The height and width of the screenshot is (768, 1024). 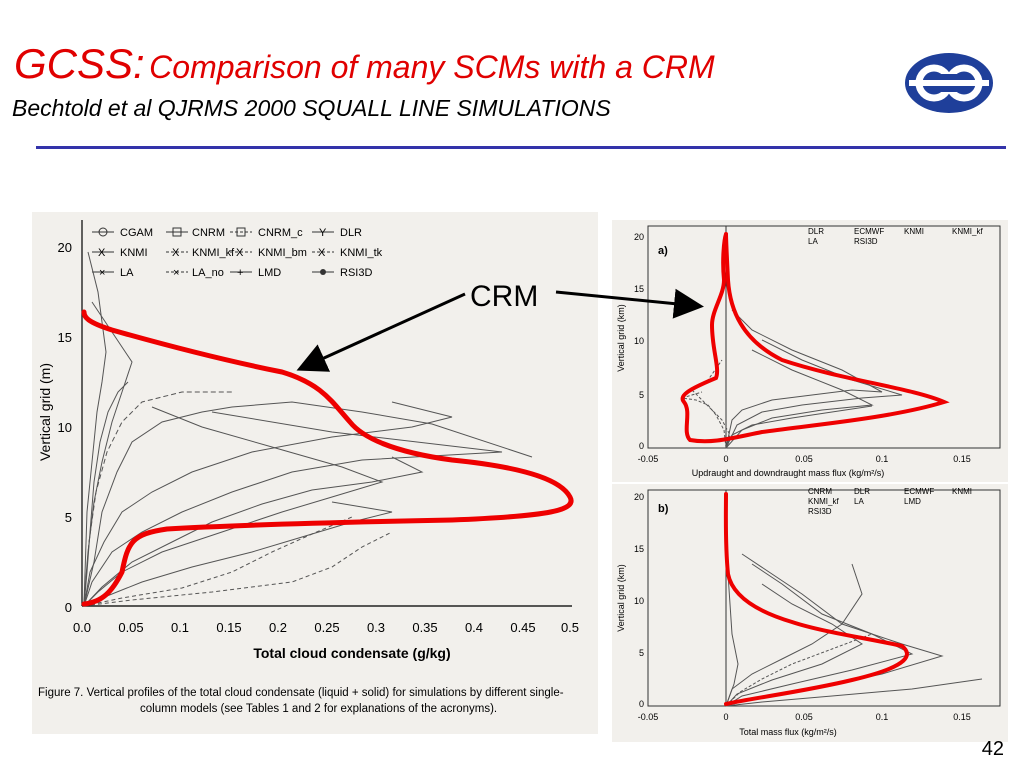 I want to click on left-xtick: 0.15, so click(x=228, y=627).